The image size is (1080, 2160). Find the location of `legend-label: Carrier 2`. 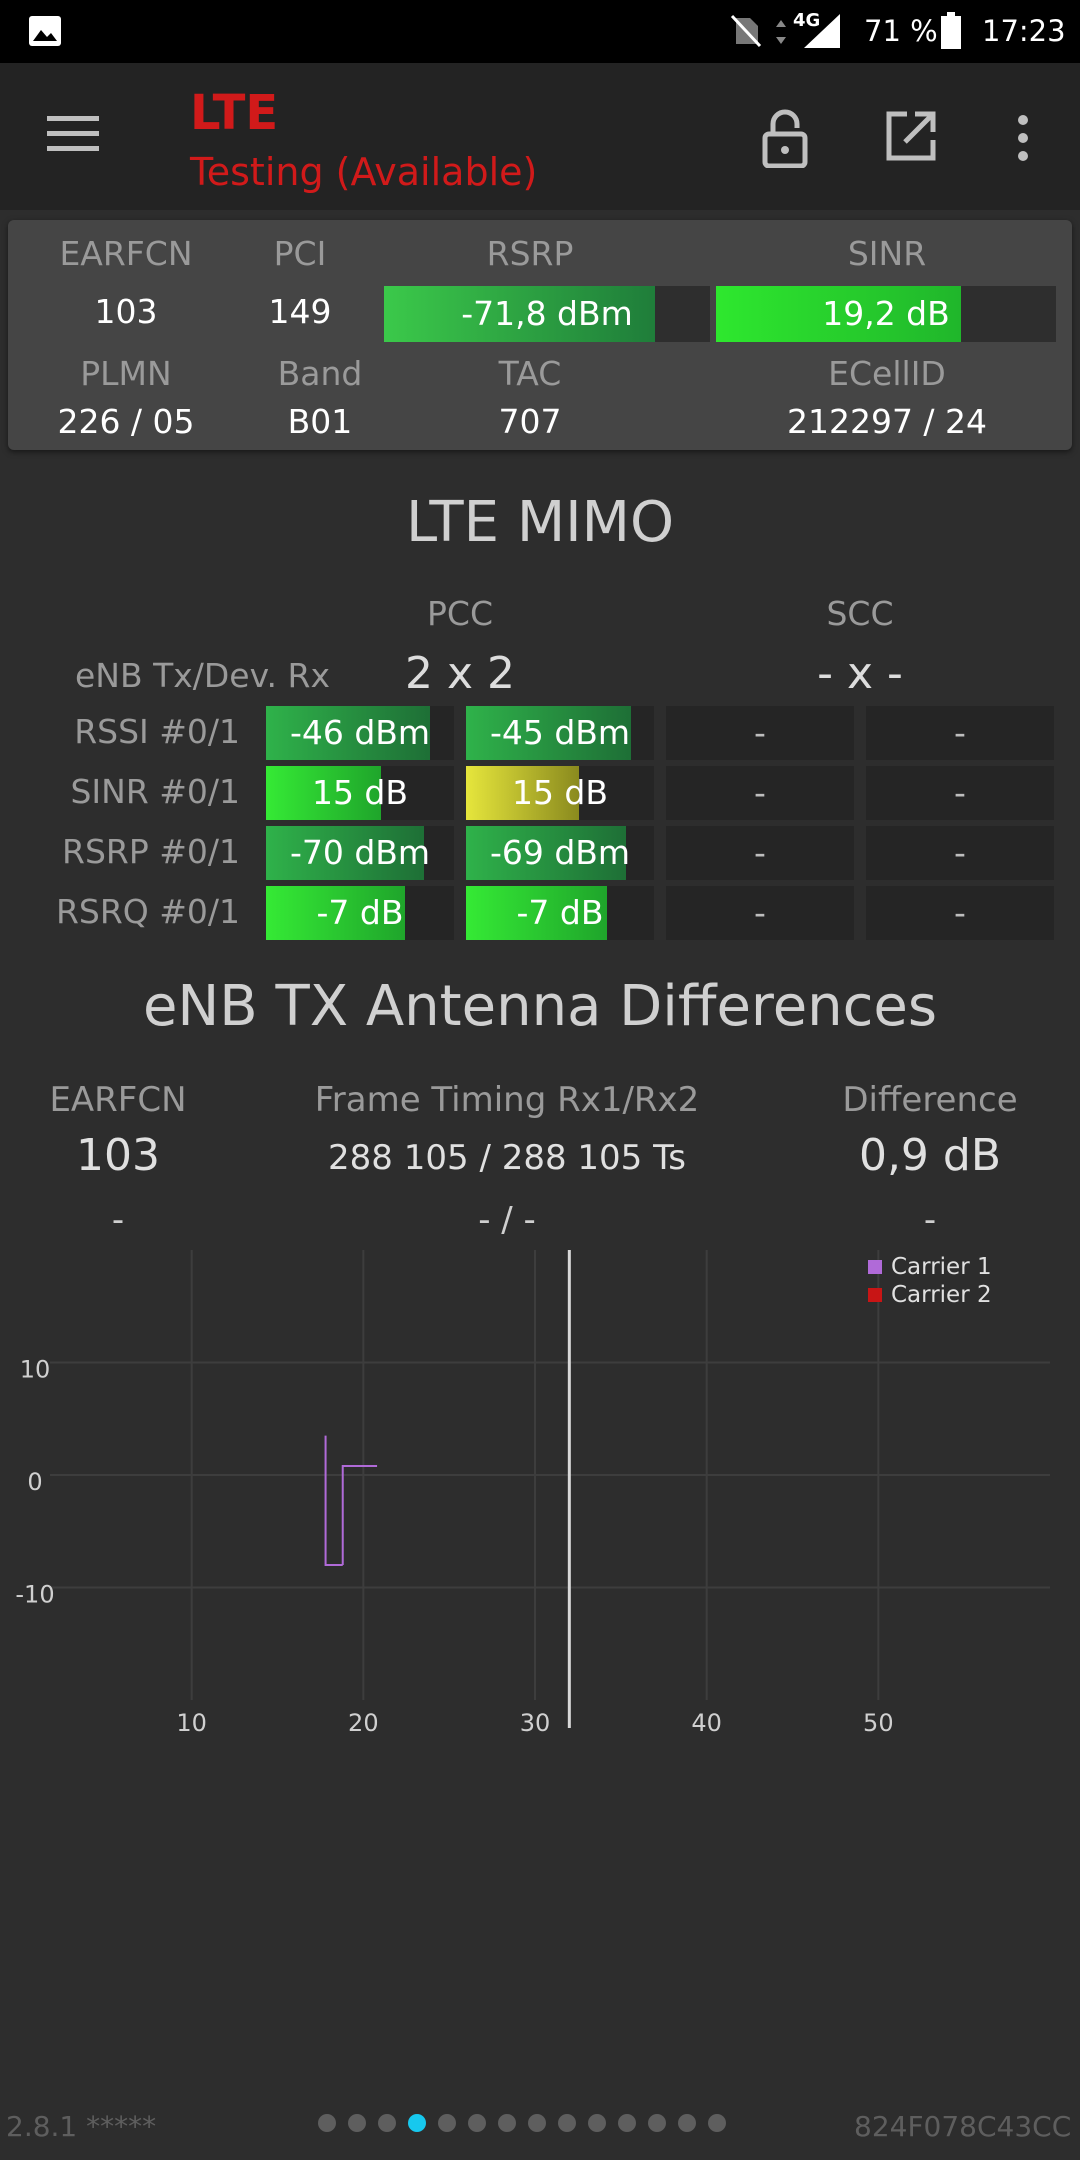

legend-label: Carrier 2 is located at coordinates (941, 1295).